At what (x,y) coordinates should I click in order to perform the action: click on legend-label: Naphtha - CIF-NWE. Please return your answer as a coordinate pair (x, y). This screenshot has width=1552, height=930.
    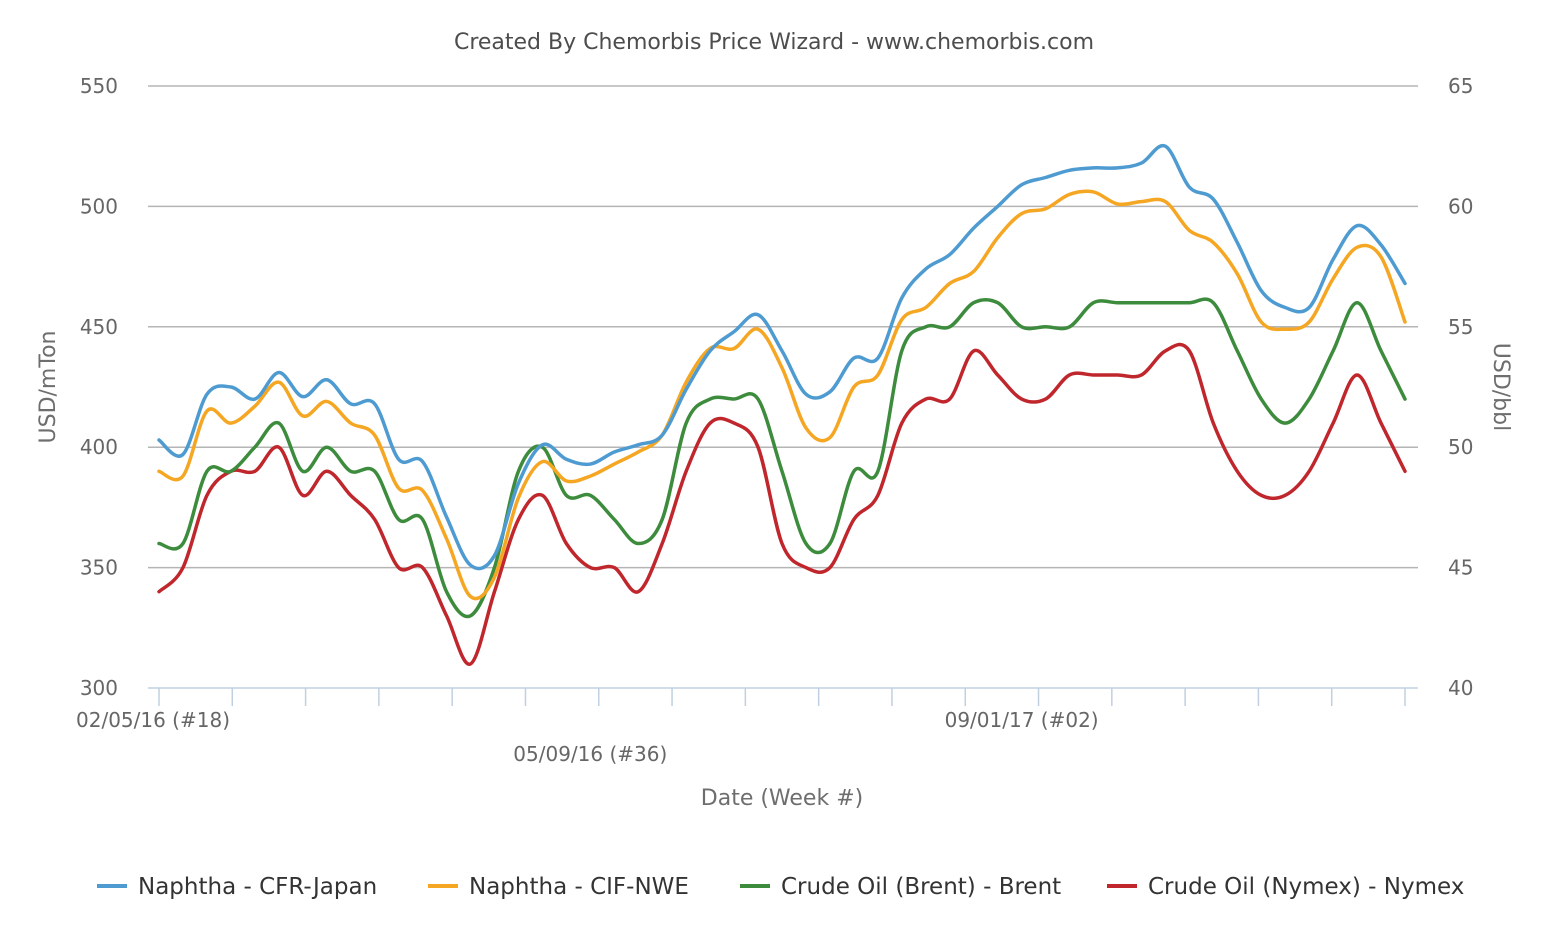
    Looking at the image, I should click on (579, 887).